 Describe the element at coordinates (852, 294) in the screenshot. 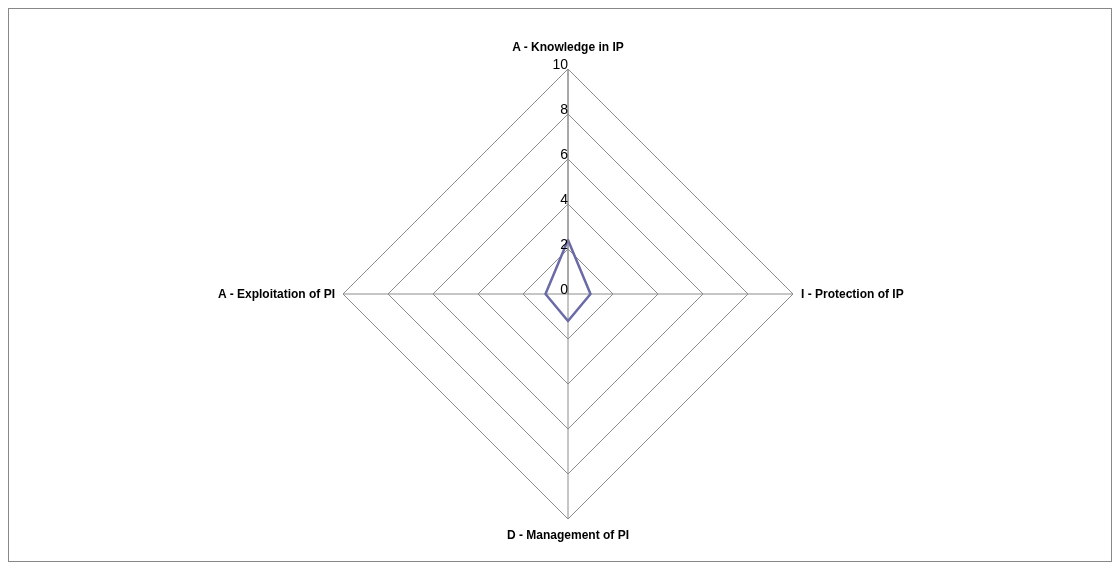

I see `spoke-label: I - Protection of IP` at that location.